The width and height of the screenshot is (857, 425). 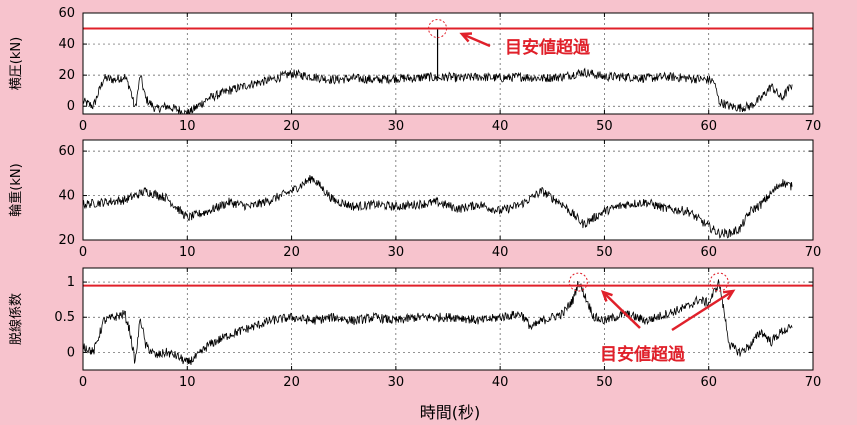 I want to click on x-axis-label: 時間(秒), so click(x=450, y=412).